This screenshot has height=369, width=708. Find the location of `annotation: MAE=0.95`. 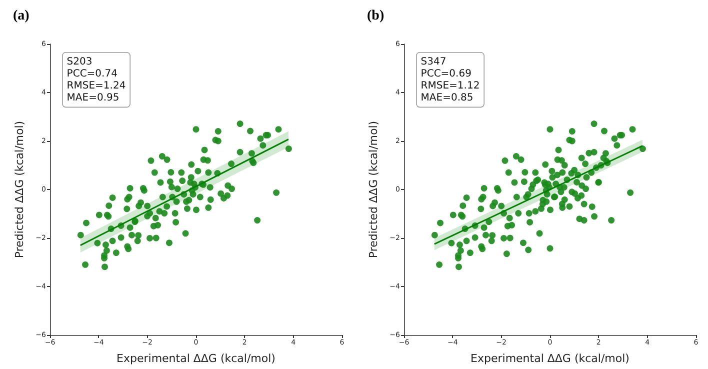

annotation: MAE=0.95 is located at coordinates (93, 98).